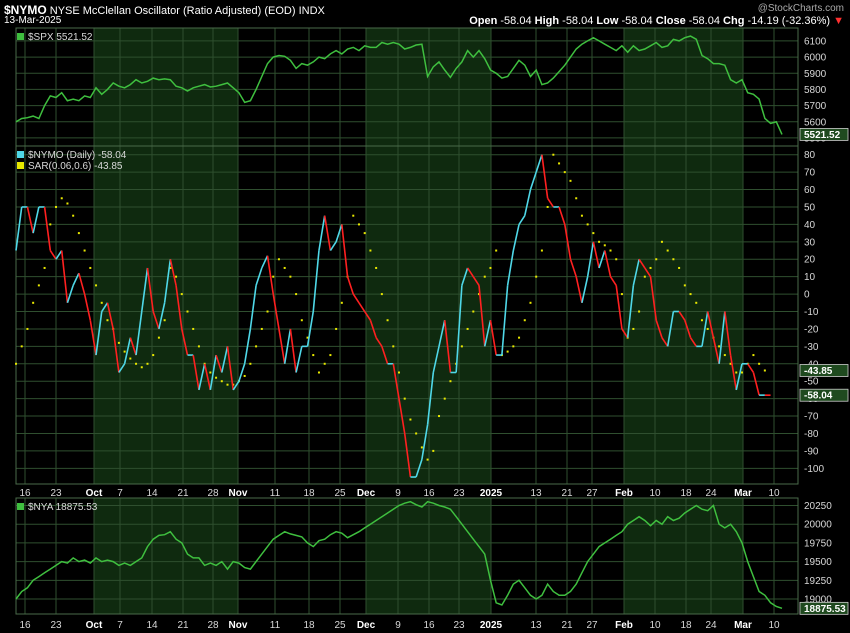 This screenshot has width=850, height=633. Describe the element at coordinates (275, 493) in the screenshot. I see `x-tick-label-mid: 11` at that location.